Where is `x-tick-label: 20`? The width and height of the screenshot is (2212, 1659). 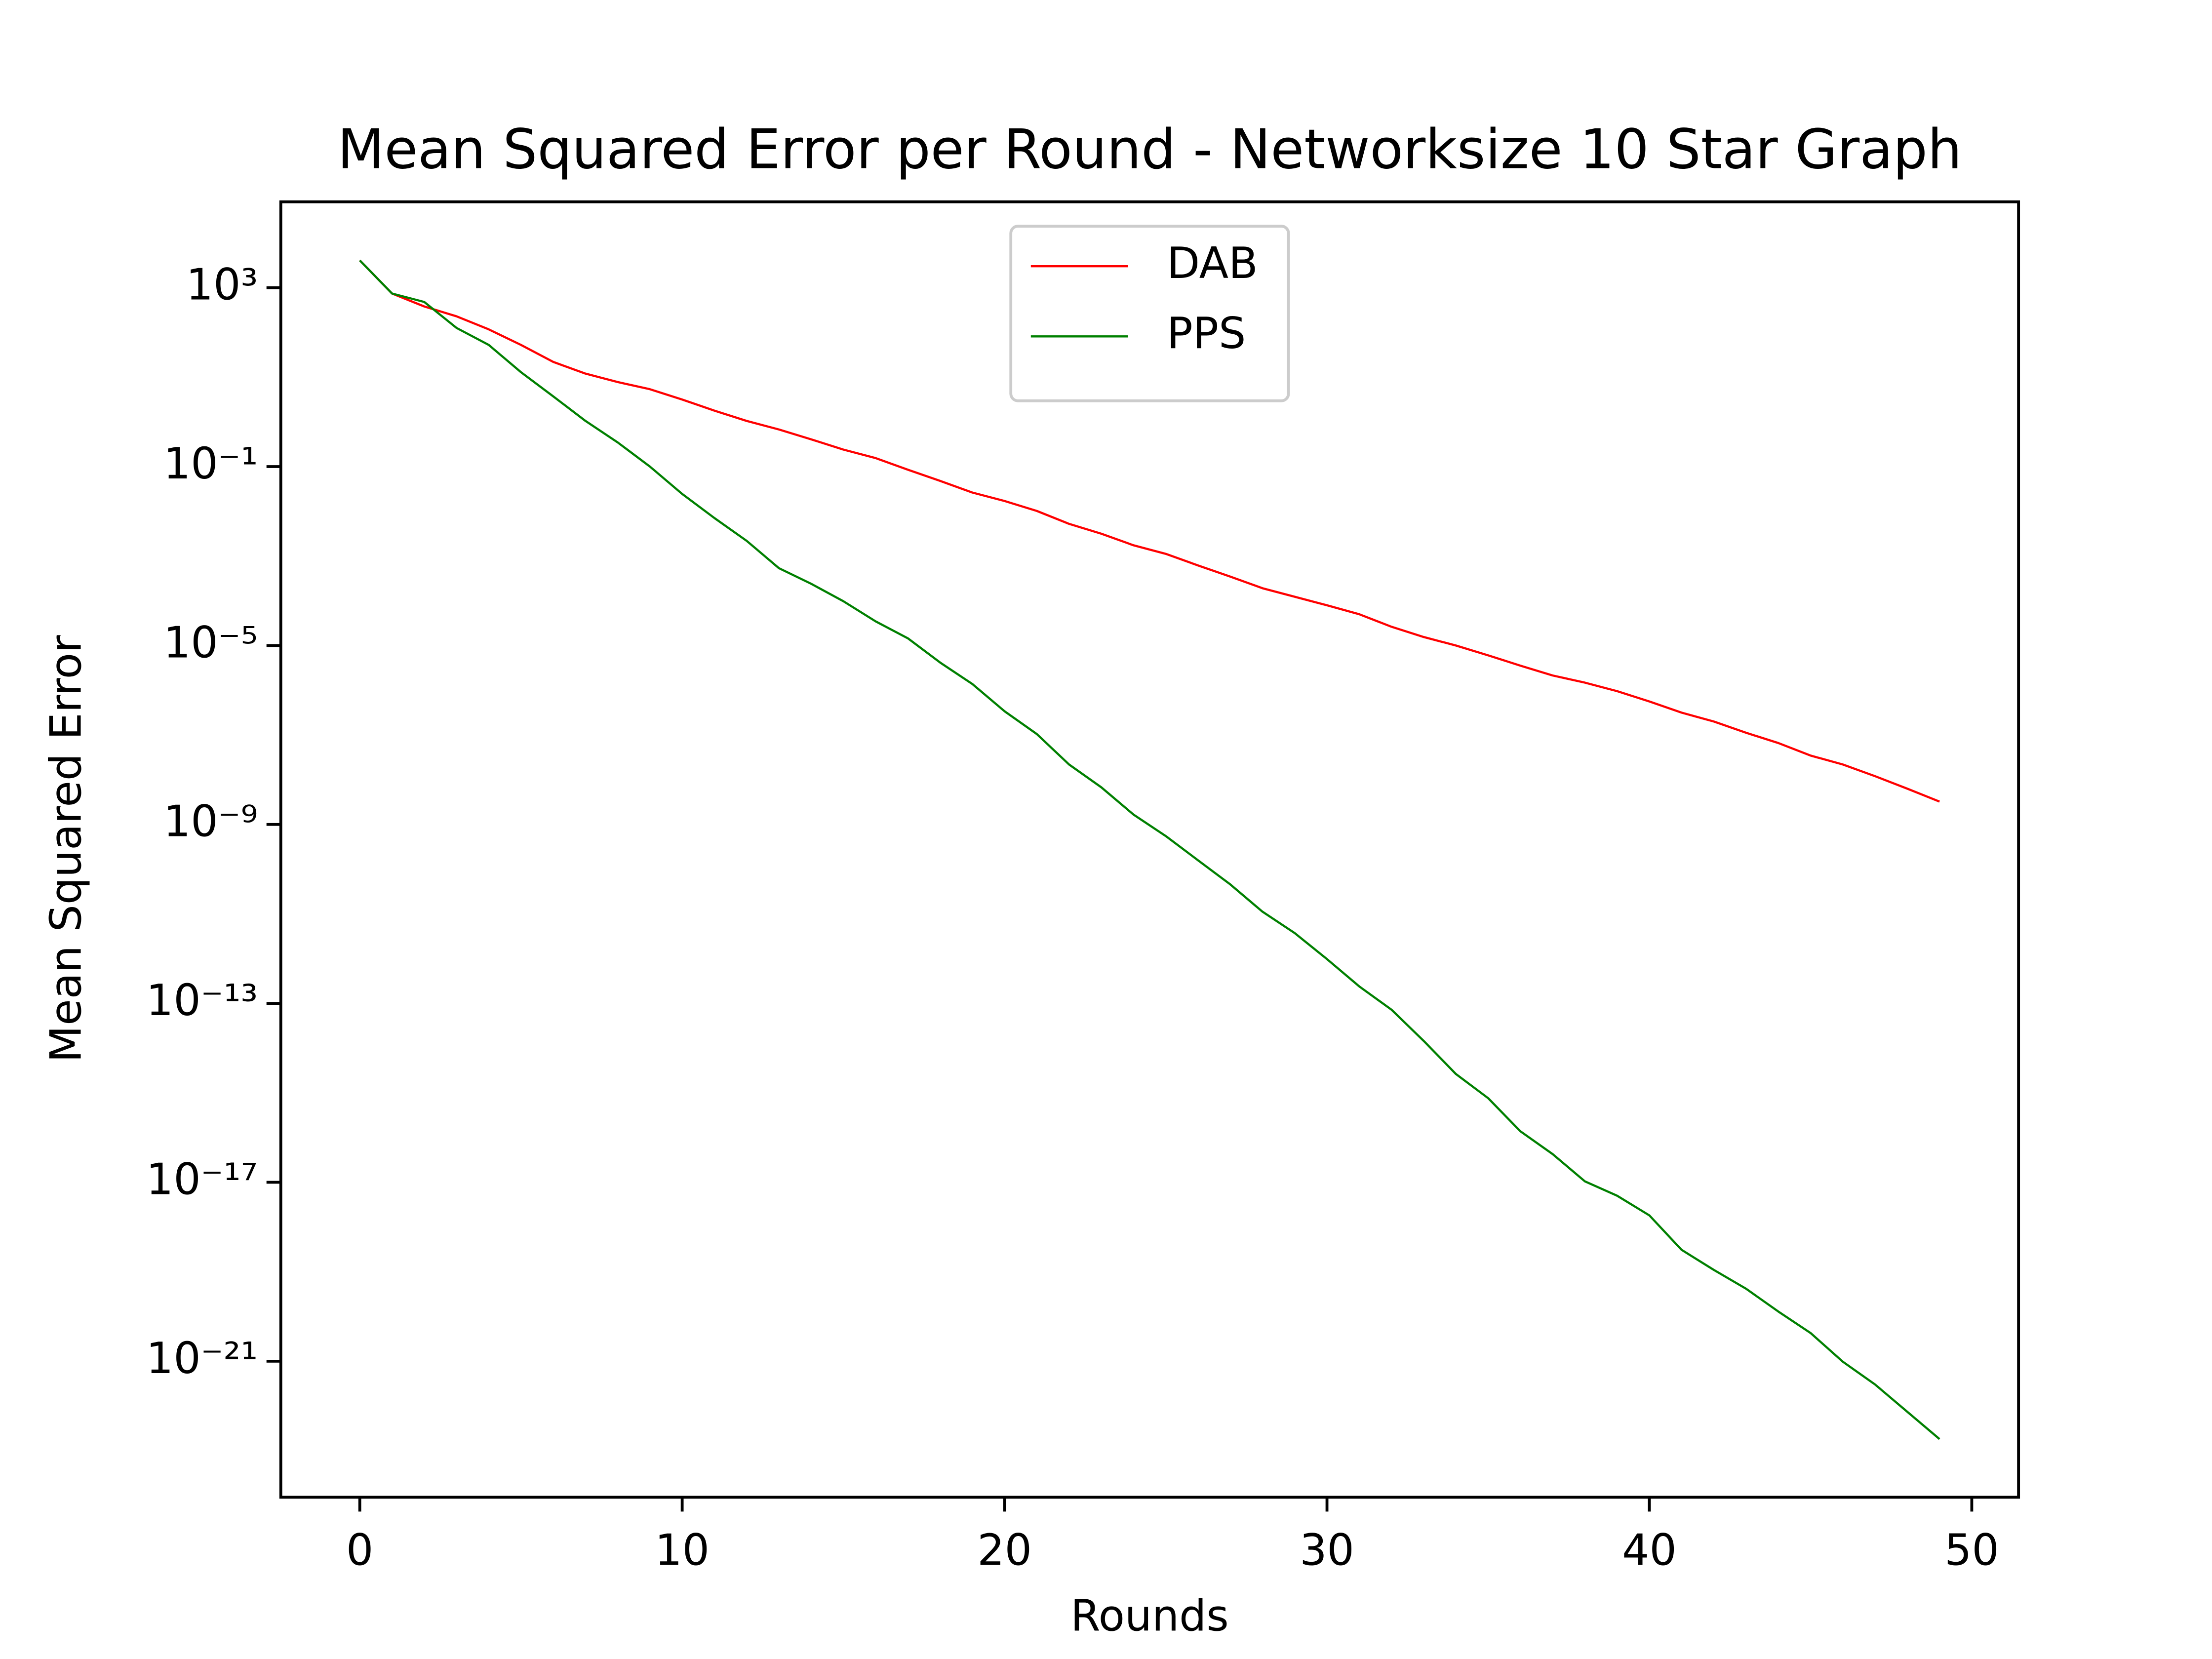
x-tick-label: 20 is located at coordinates (1005, 1550).